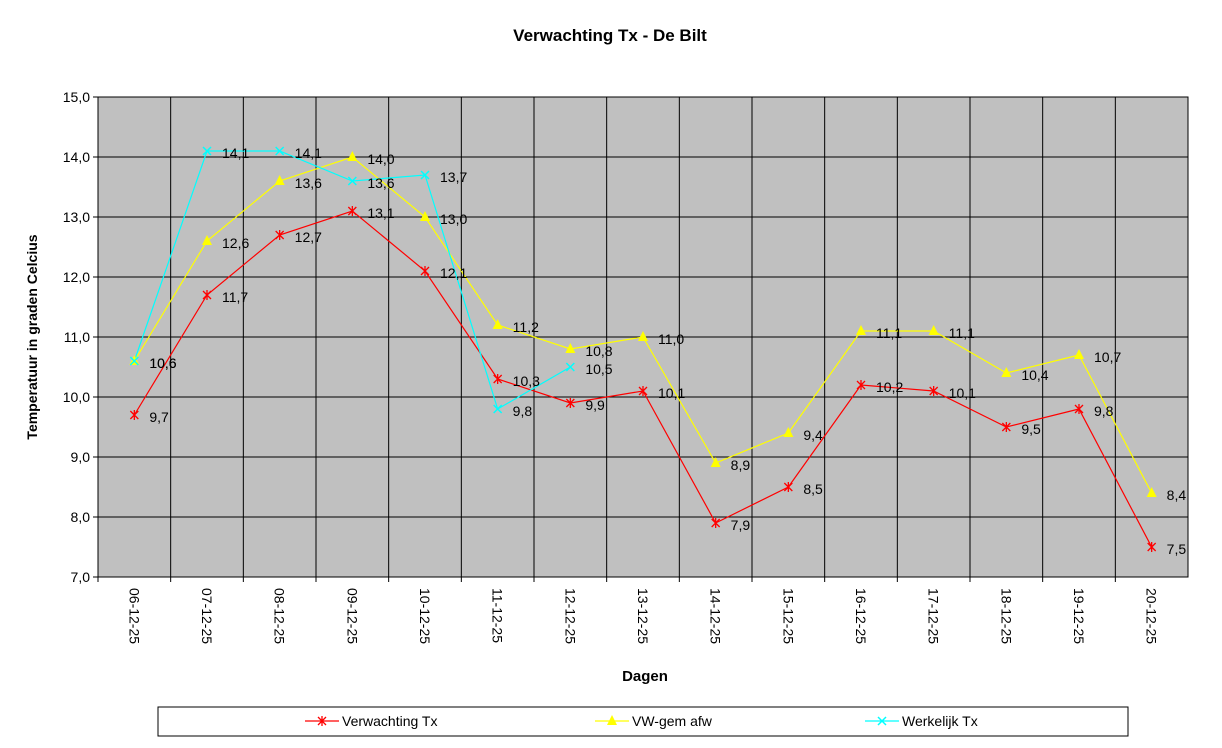  I want to click on data-label: 10,6, so click(162, 363).